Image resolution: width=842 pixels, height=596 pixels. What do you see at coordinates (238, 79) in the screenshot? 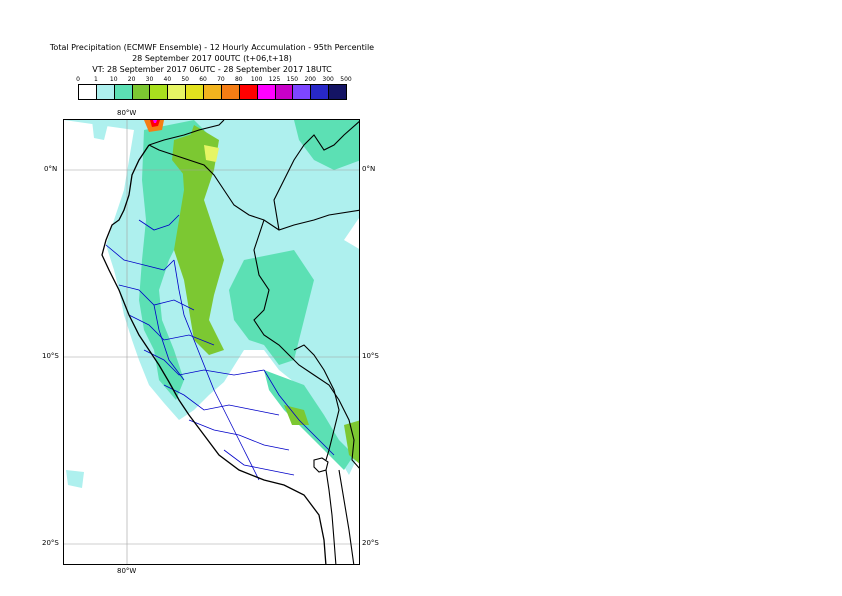
I see `legend-tick-label: 80` at bounding box center [238, 79].